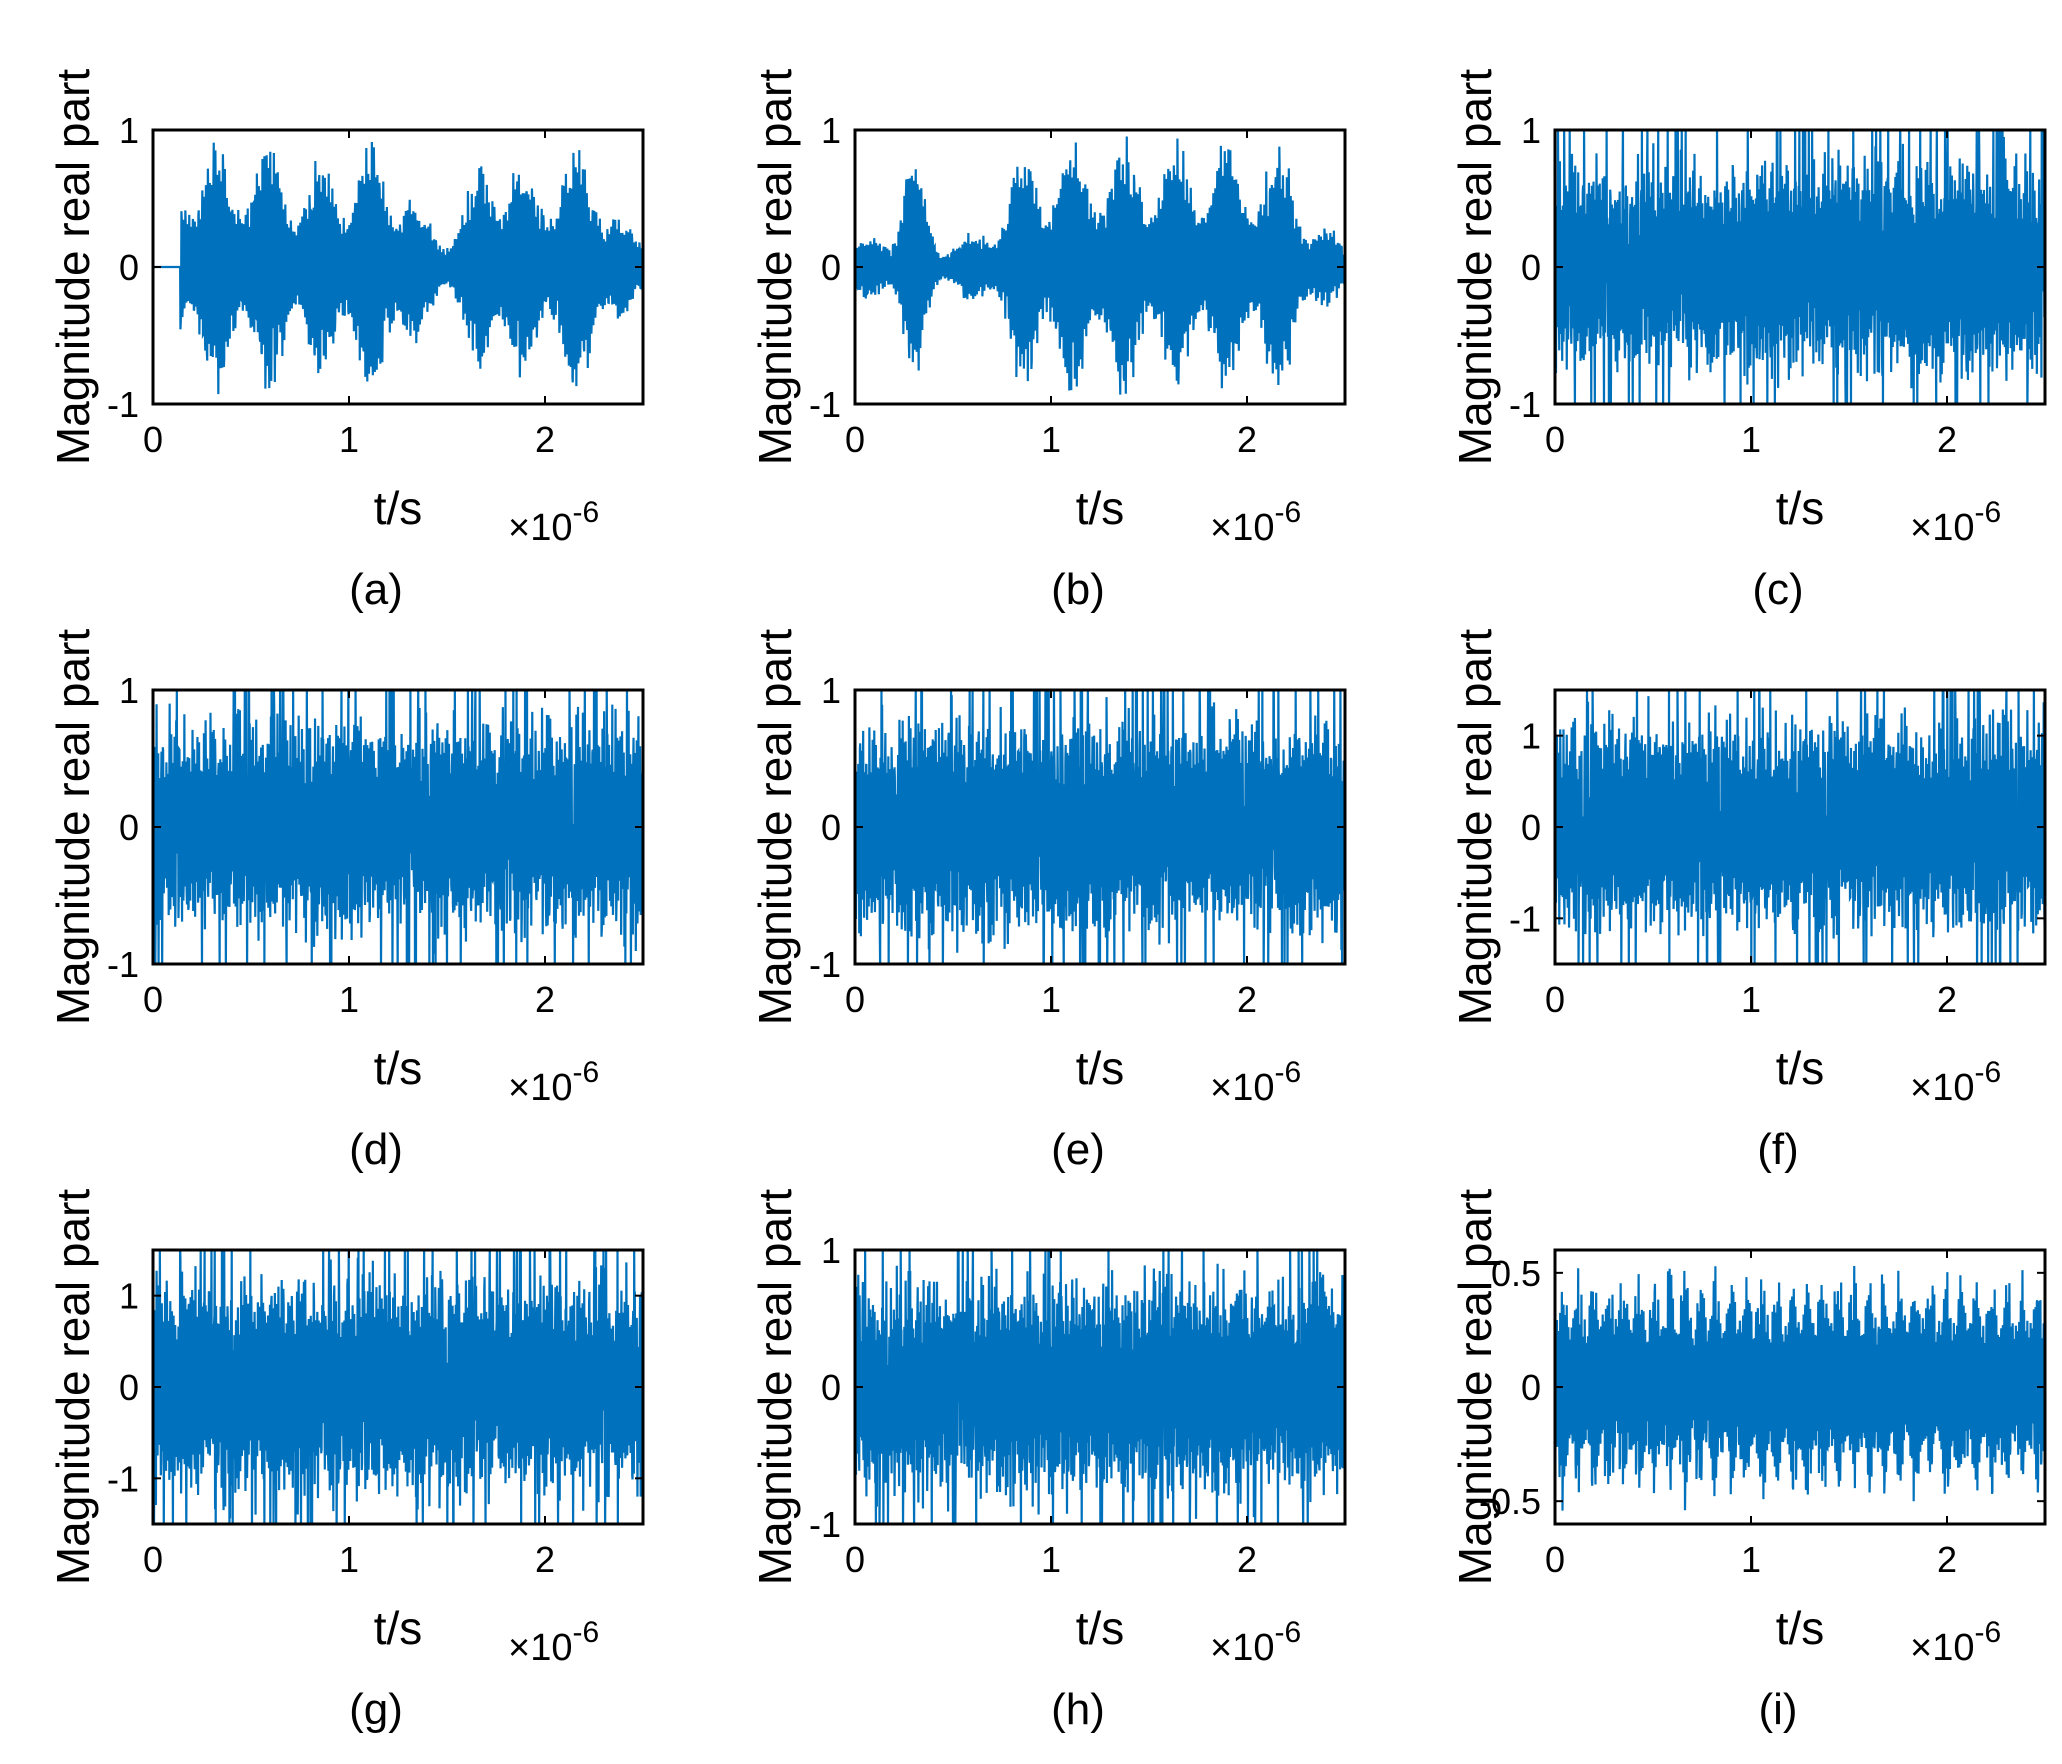  I want to click on panel-caption: (i), so click(1777, 1709).